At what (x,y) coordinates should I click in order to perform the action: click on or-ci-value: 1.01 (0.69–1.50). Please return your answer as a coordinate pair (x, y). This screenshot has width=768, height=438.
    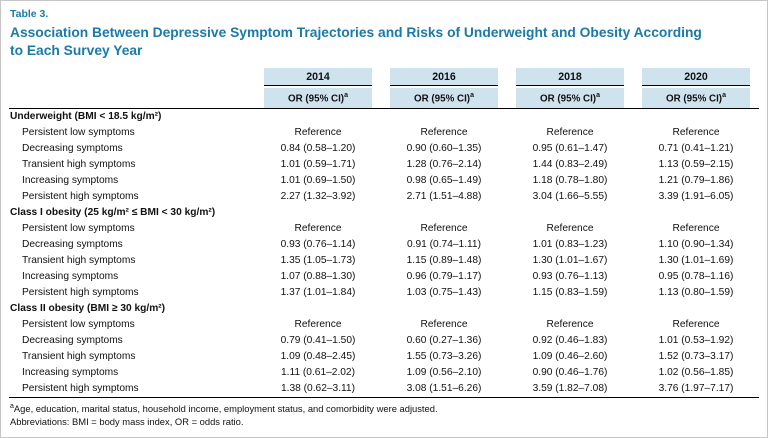
    Looking at the image, I should click on (318, 181).